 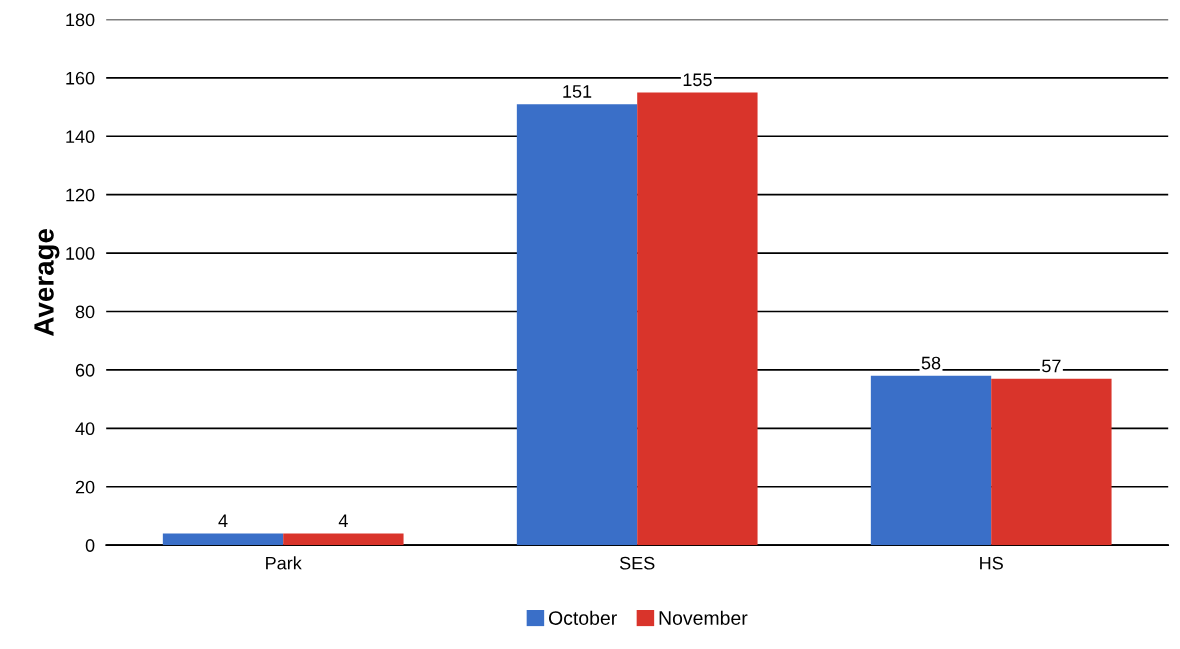 I want to click on y-tick-label: 160, so click(x=80, y=78).